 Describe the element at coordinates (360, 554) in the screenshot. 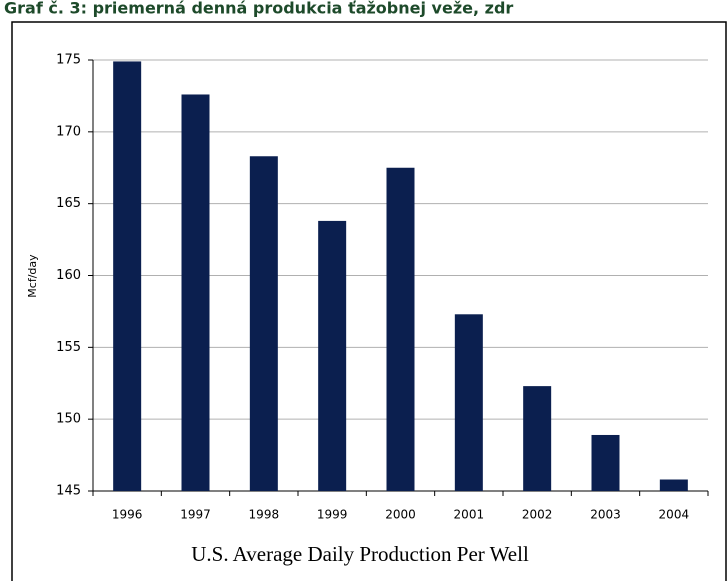

I see `chart-title: U.S. Average Daily Production Per Well` at that location.